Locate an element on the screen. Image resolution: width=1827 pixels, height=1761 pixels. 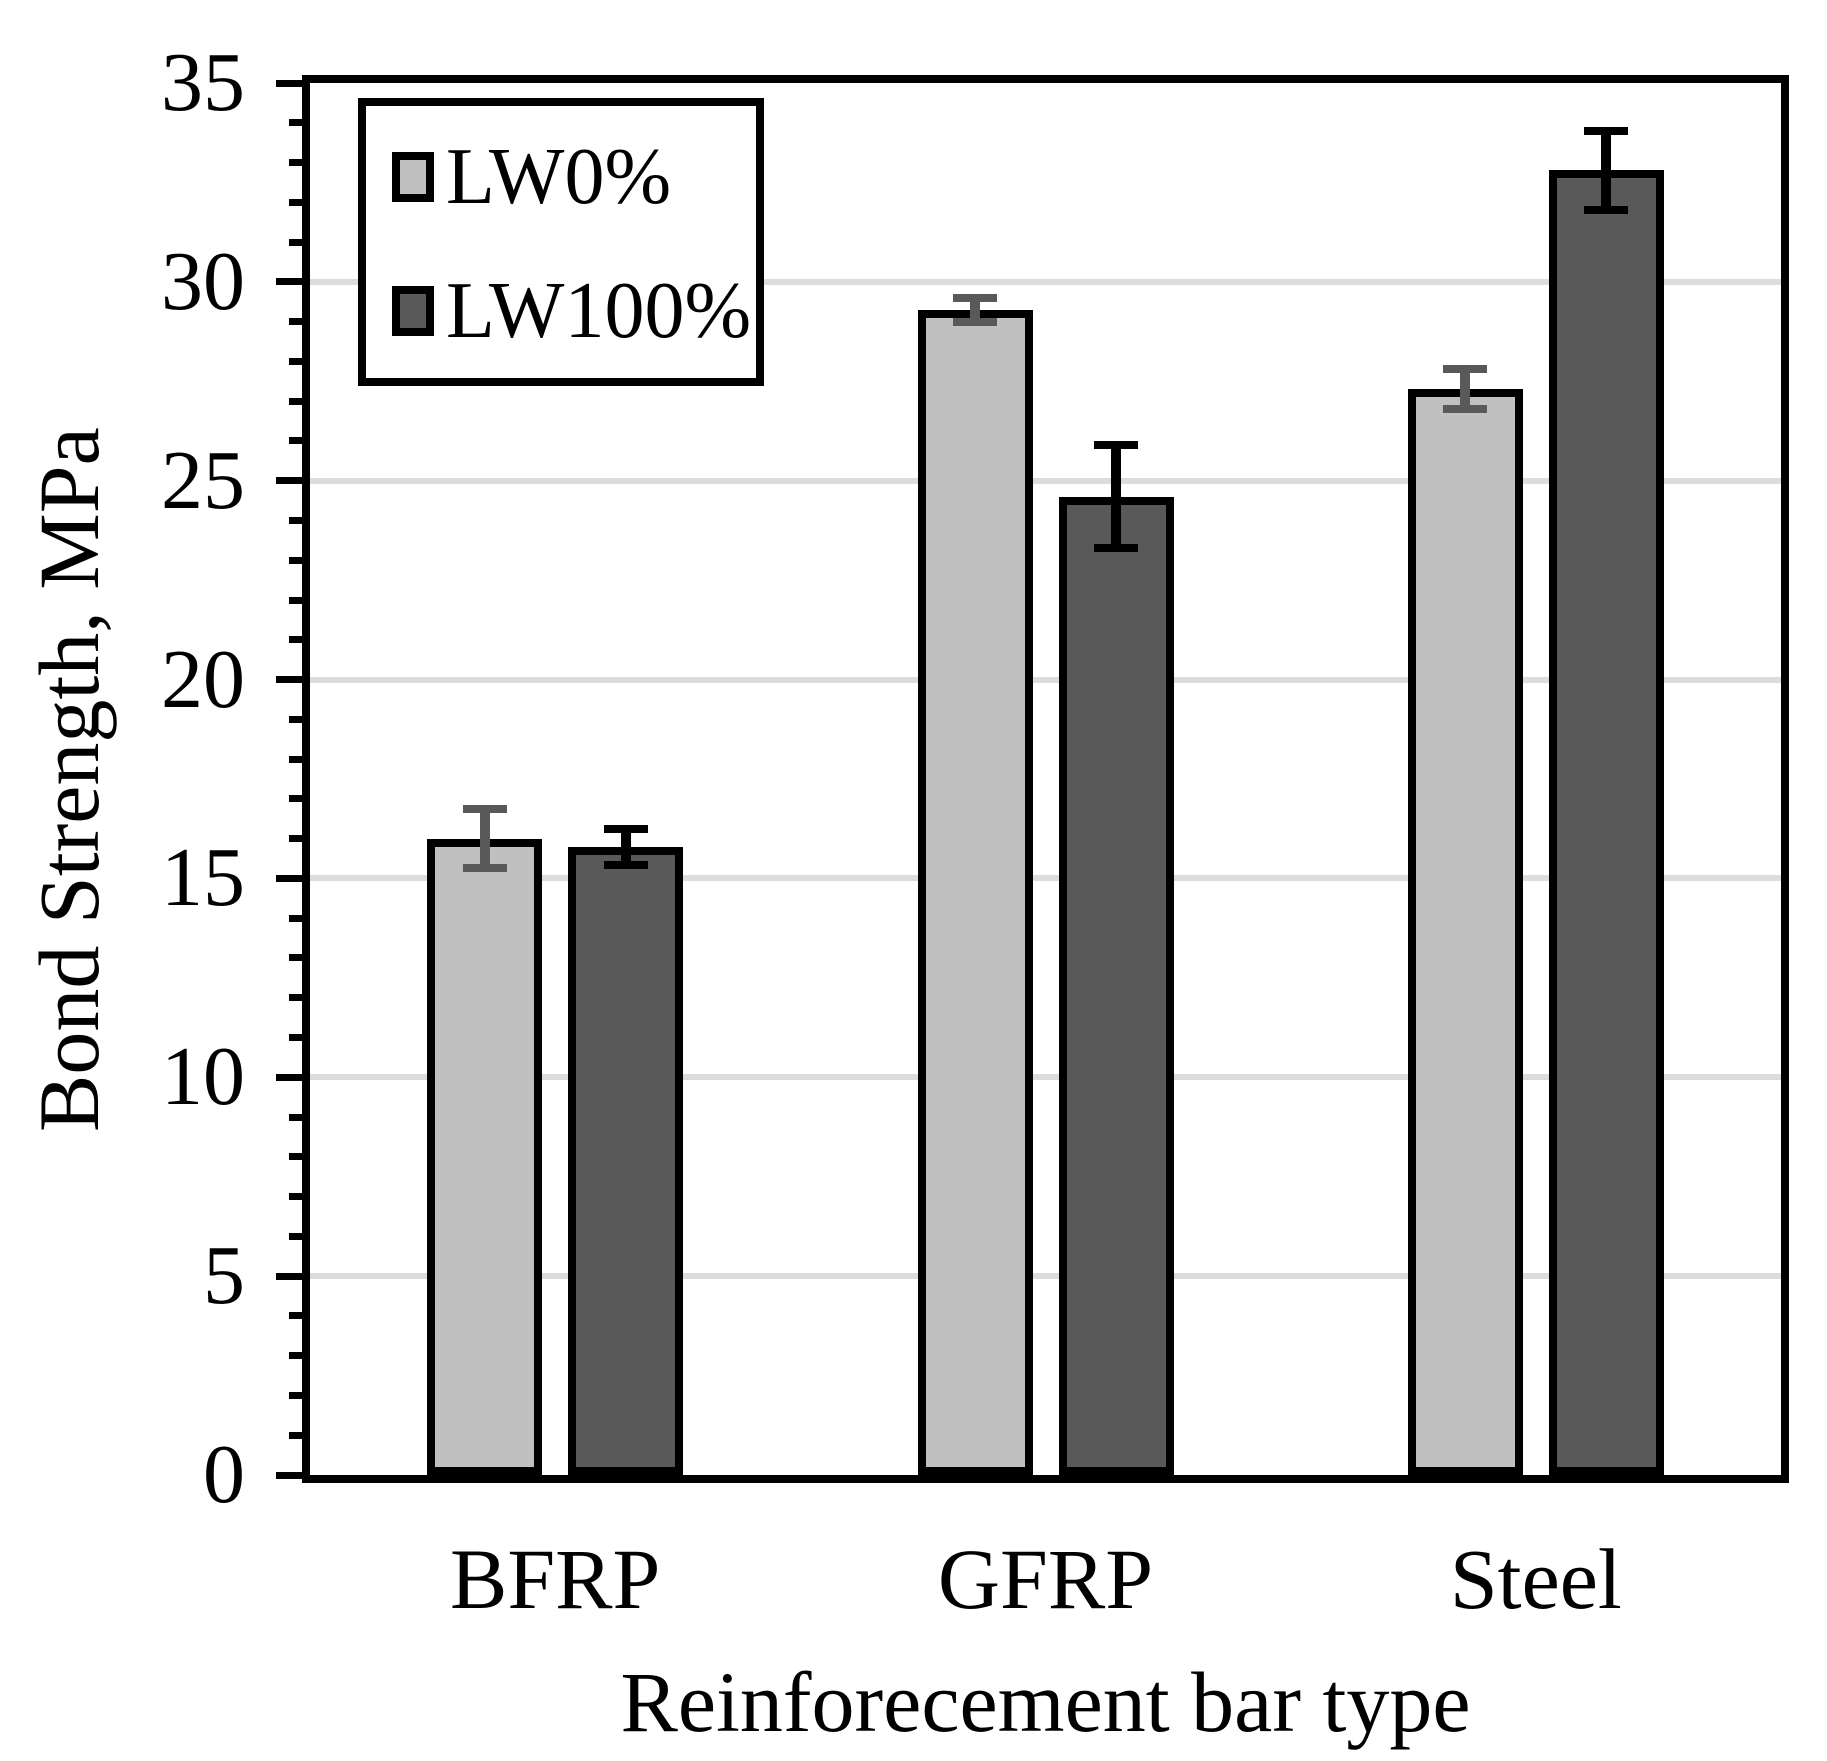
legend-label-lw0: LW0% is located at coordinates (559, 177).